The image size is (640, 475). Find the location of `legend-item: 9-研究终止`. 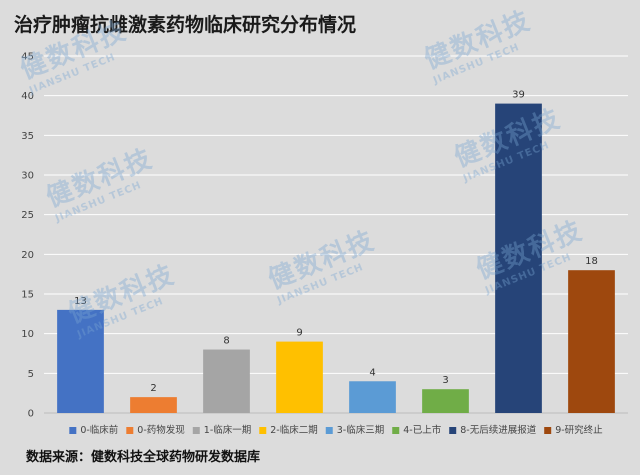

legend-item: 9-研究终止 is located at coordinates (573, 430).